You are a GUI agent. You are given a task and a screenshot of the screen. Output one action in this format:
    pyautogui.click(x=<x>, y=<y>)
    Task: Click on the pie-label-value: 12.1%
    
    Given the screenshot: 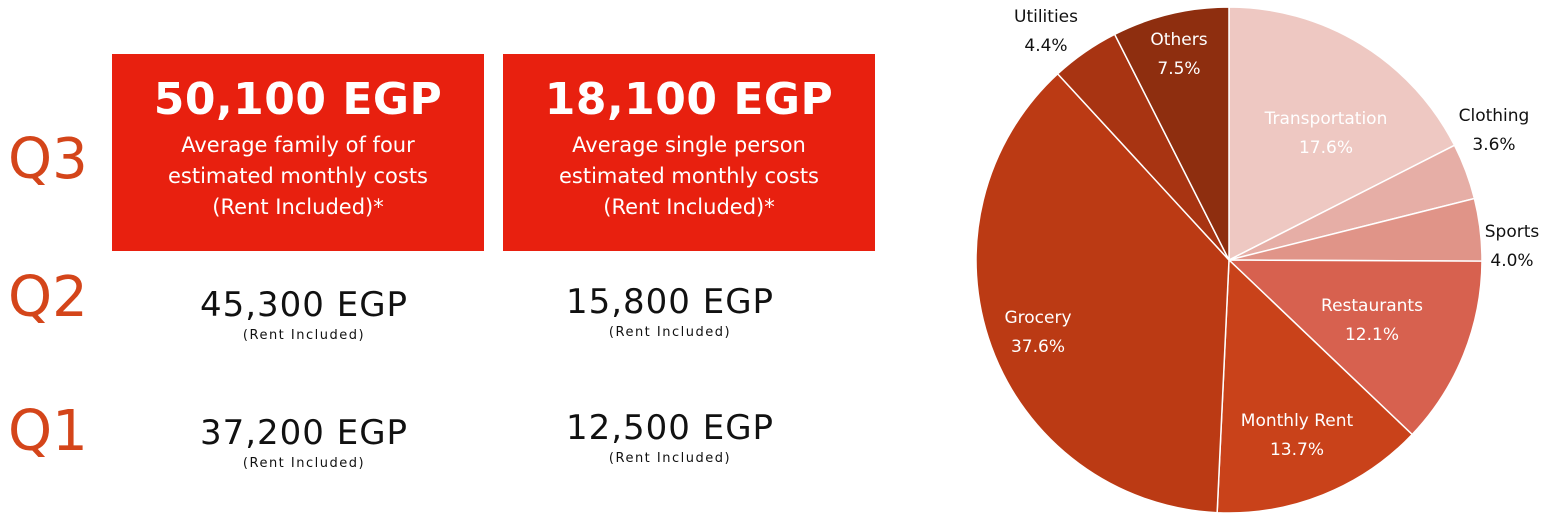 What is the action you would take?
    pyautogui.click(x=1372, y=335)
    